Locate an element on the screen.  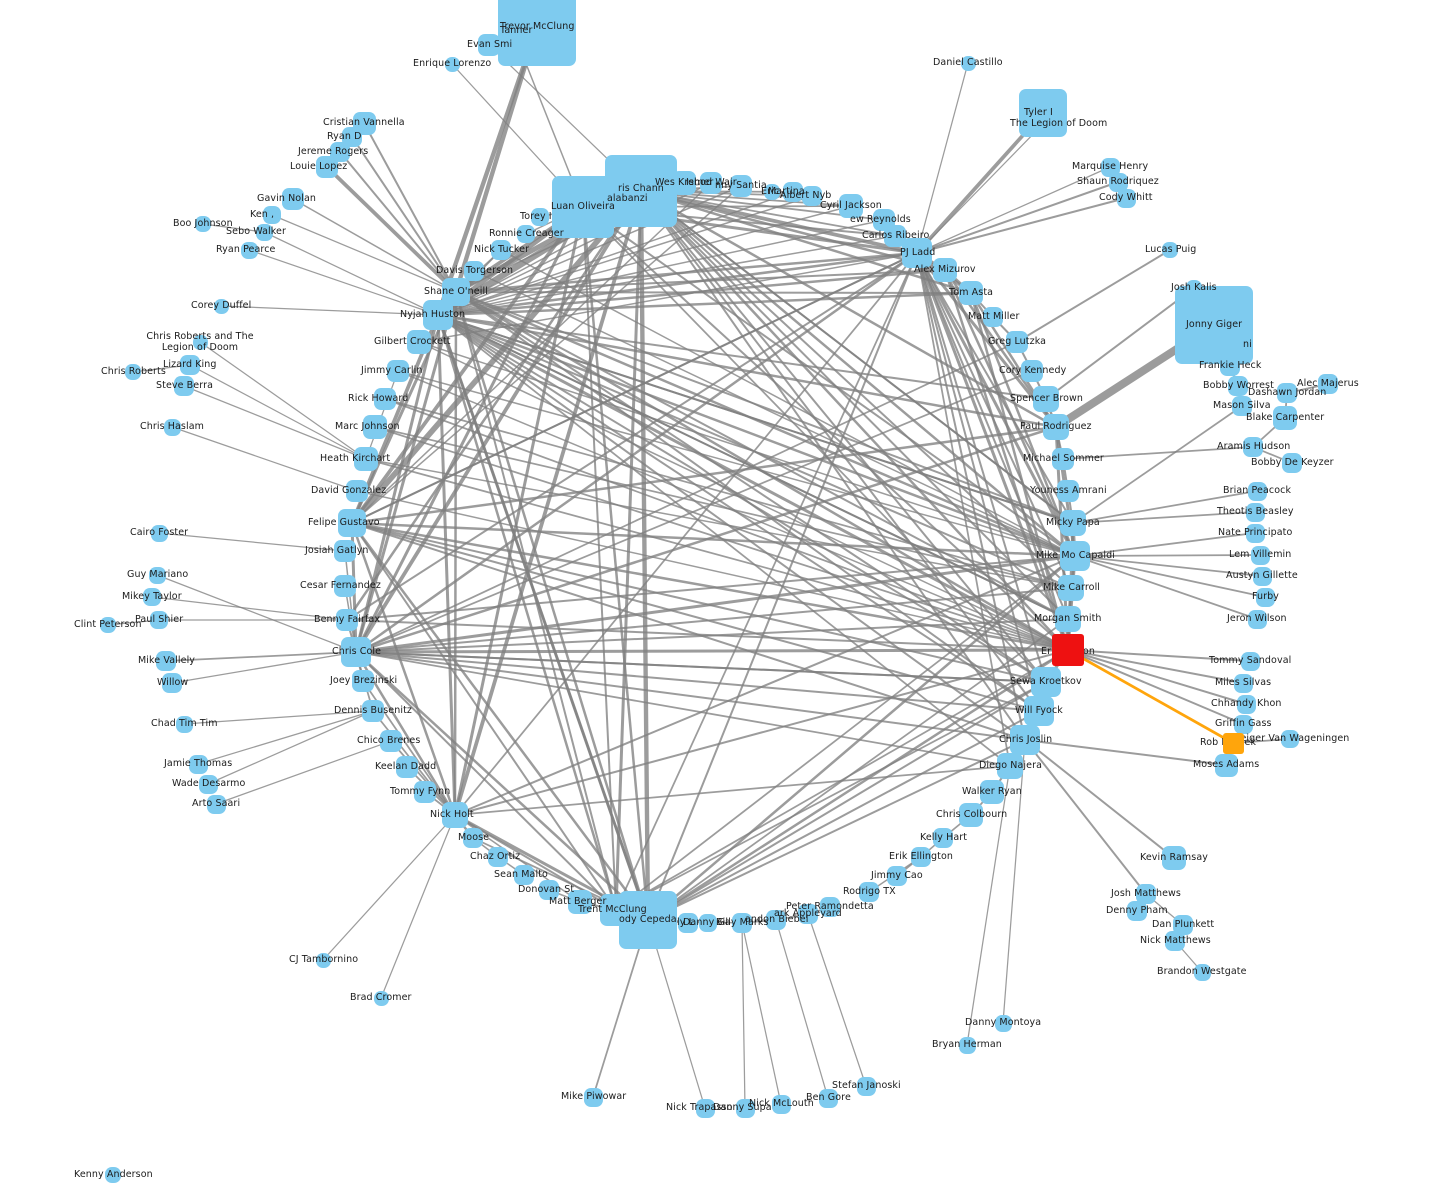
graph-node-nick-holt is located at coordinates (455, 815).